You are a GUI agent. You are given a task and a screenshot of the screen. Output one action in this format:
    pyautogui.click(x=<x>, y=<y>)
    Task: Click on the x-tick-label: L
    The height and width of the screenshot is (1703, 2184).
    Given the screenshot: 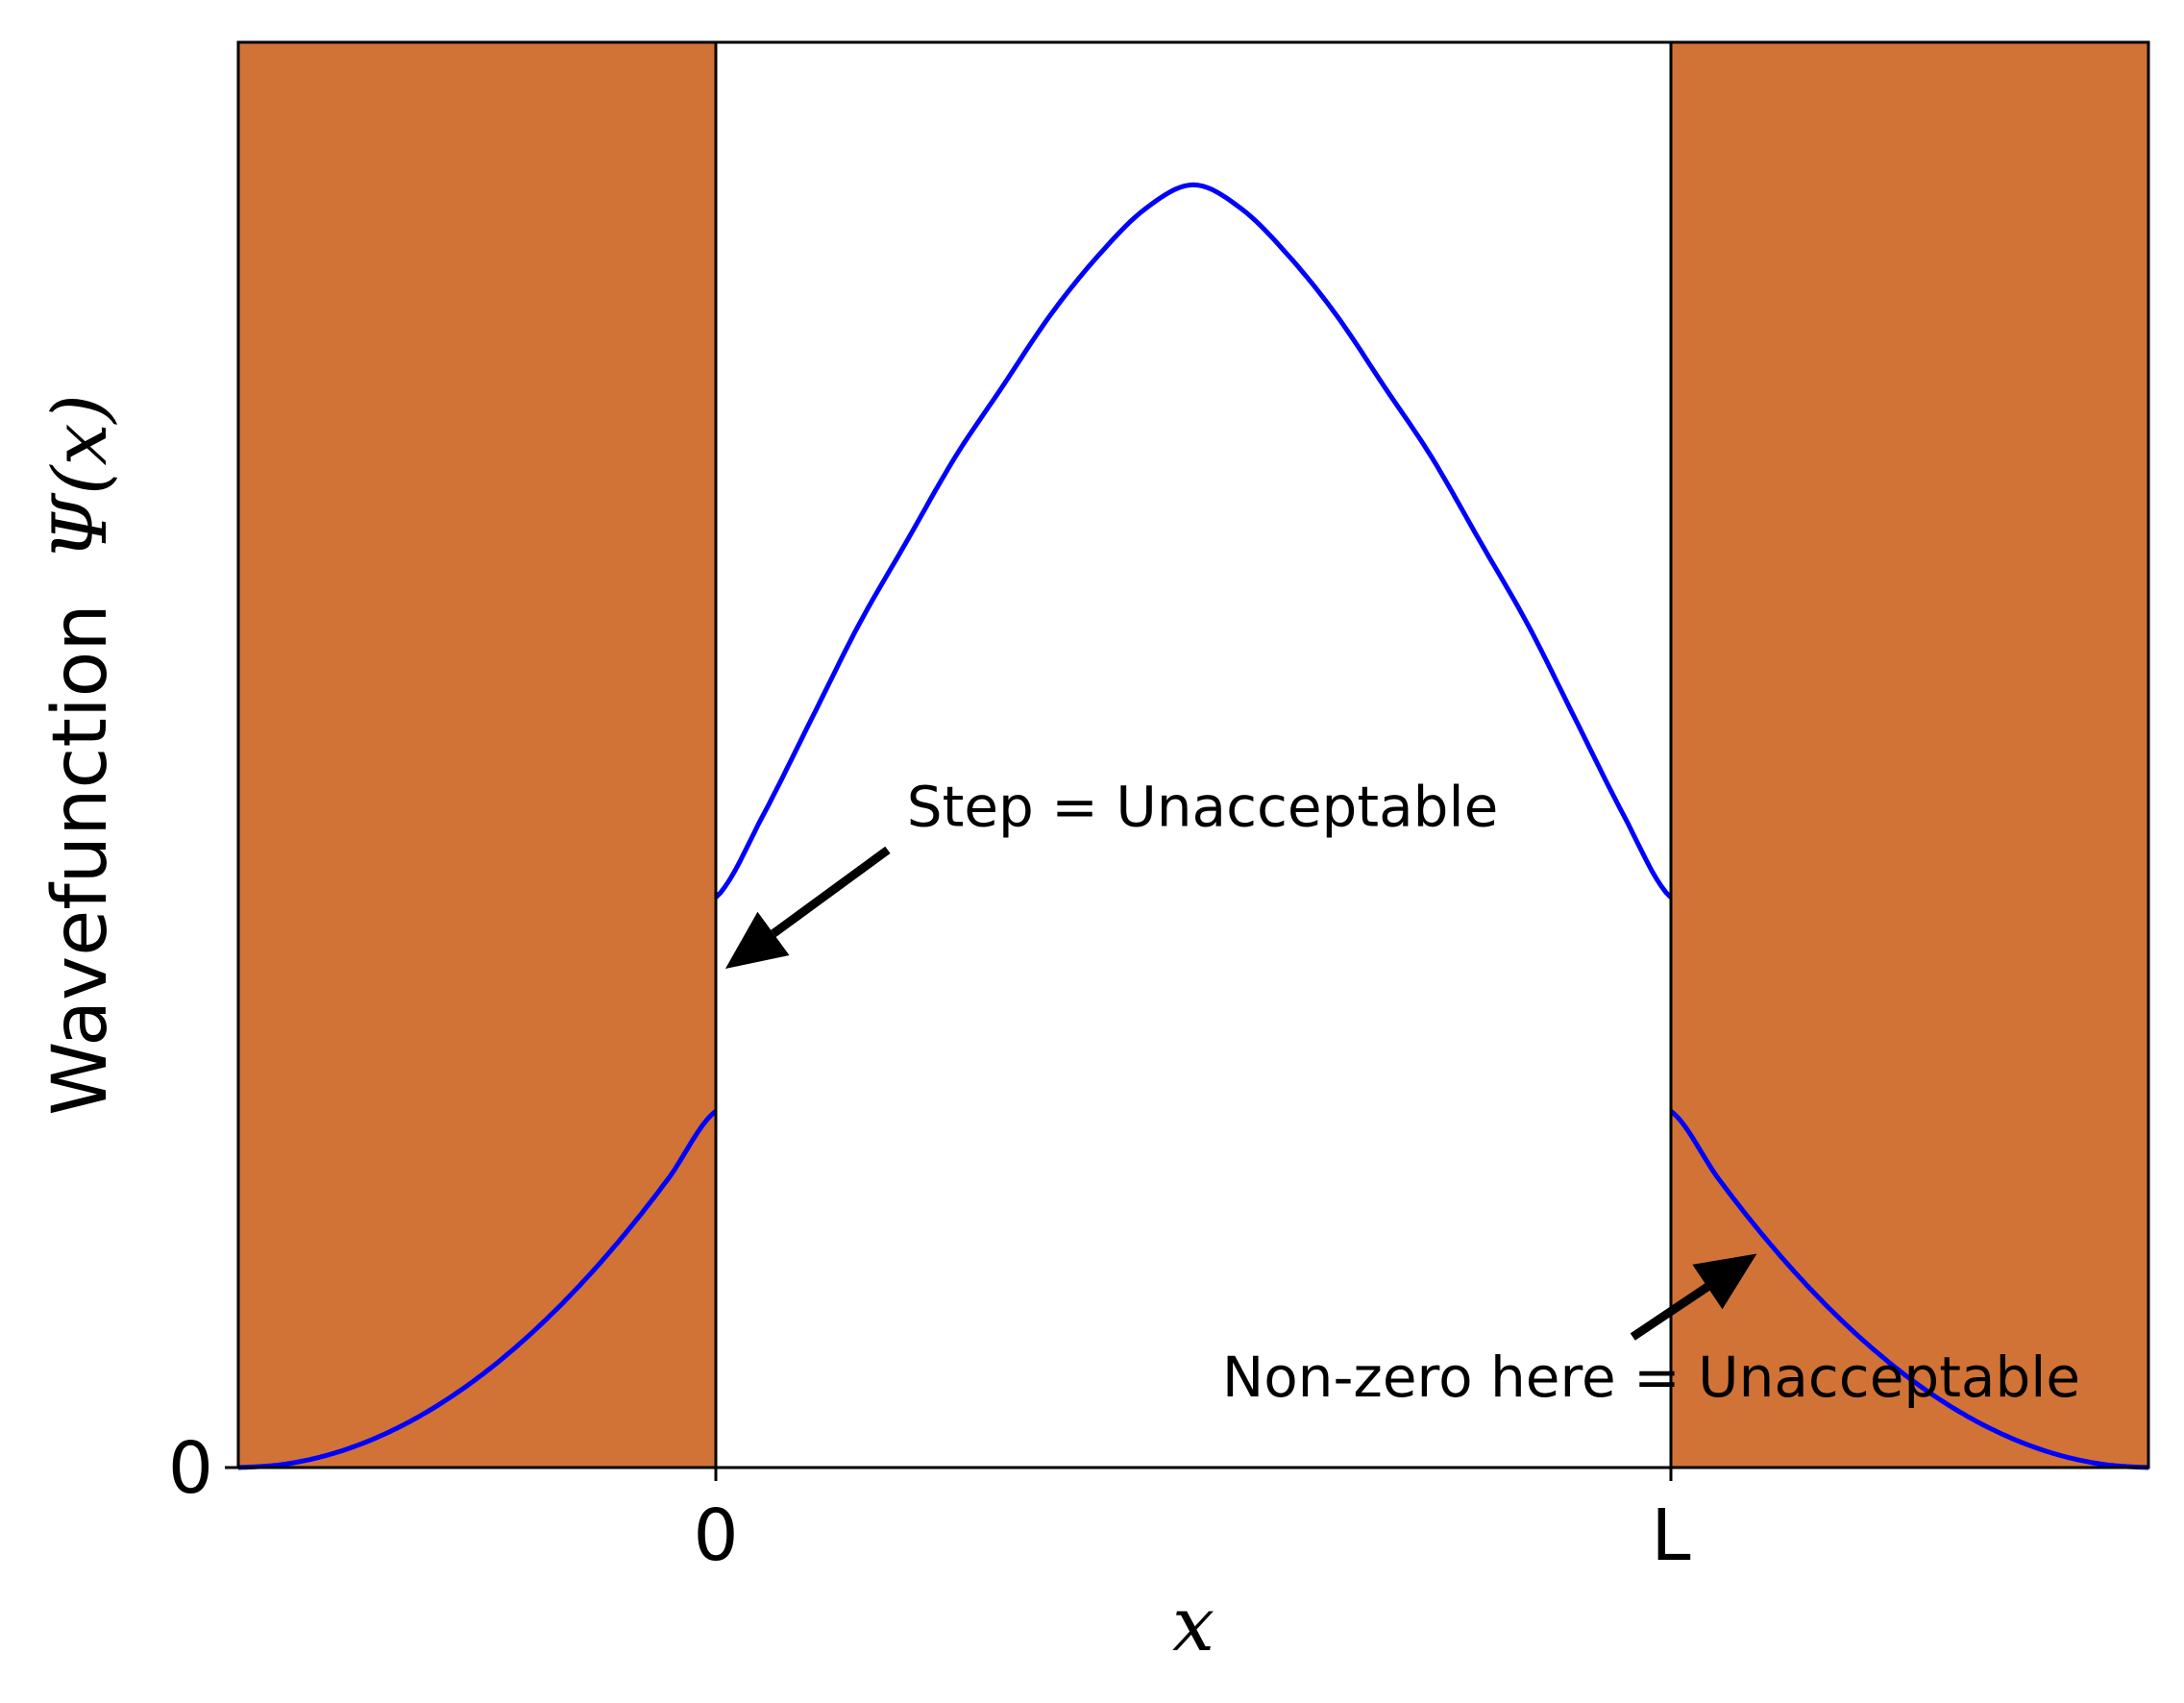 What is the action you would take?
    pyautogui.click(x=1670, y=1535)
    